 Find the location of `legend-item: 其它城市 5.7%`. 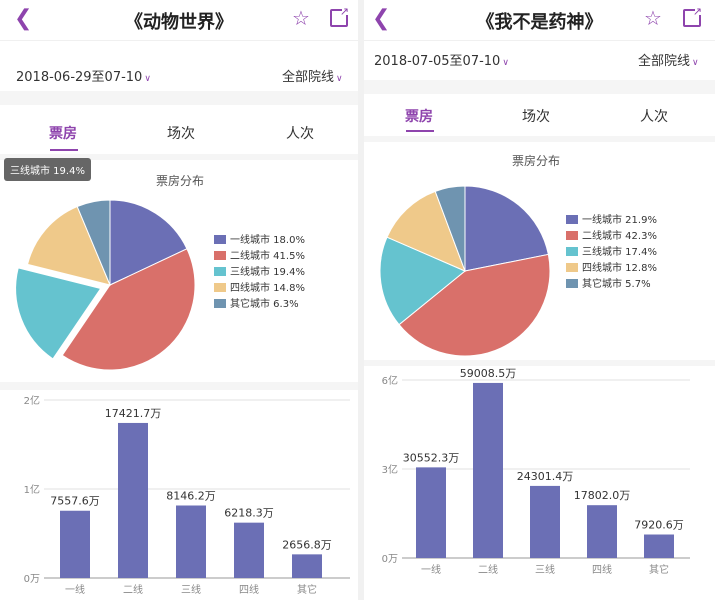

legend-item: 其它城市 5.7% is located at coordinates (611, 285).